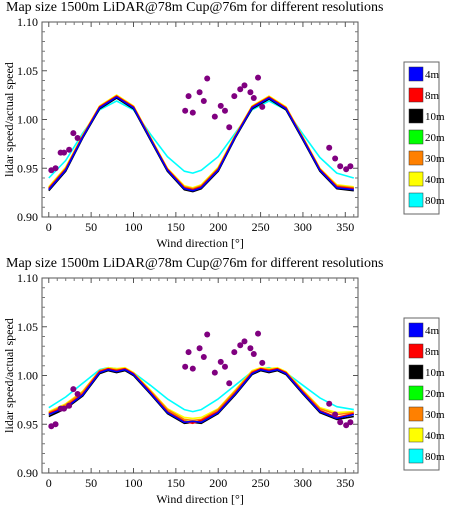  Describe the element at coordinates (416, 372) in the screenshot. I see `legend-swatch-10m` at that location.